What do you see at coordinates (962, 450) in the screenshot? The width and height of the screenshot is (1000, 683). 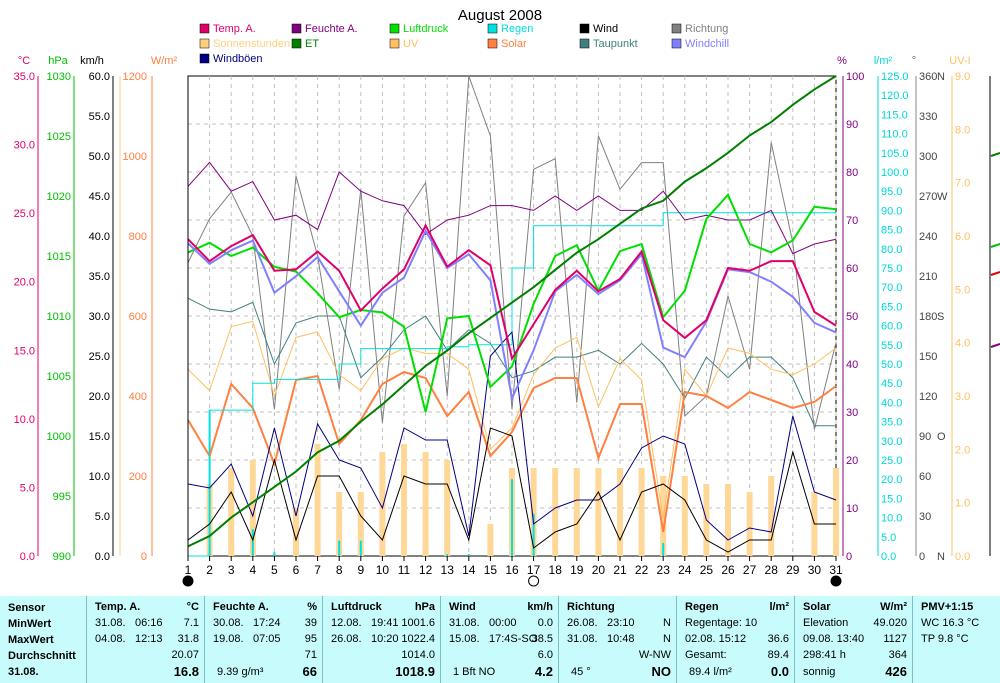 I see `axis-tick-label-uv: 2.0` at bounding box center [962, 450].